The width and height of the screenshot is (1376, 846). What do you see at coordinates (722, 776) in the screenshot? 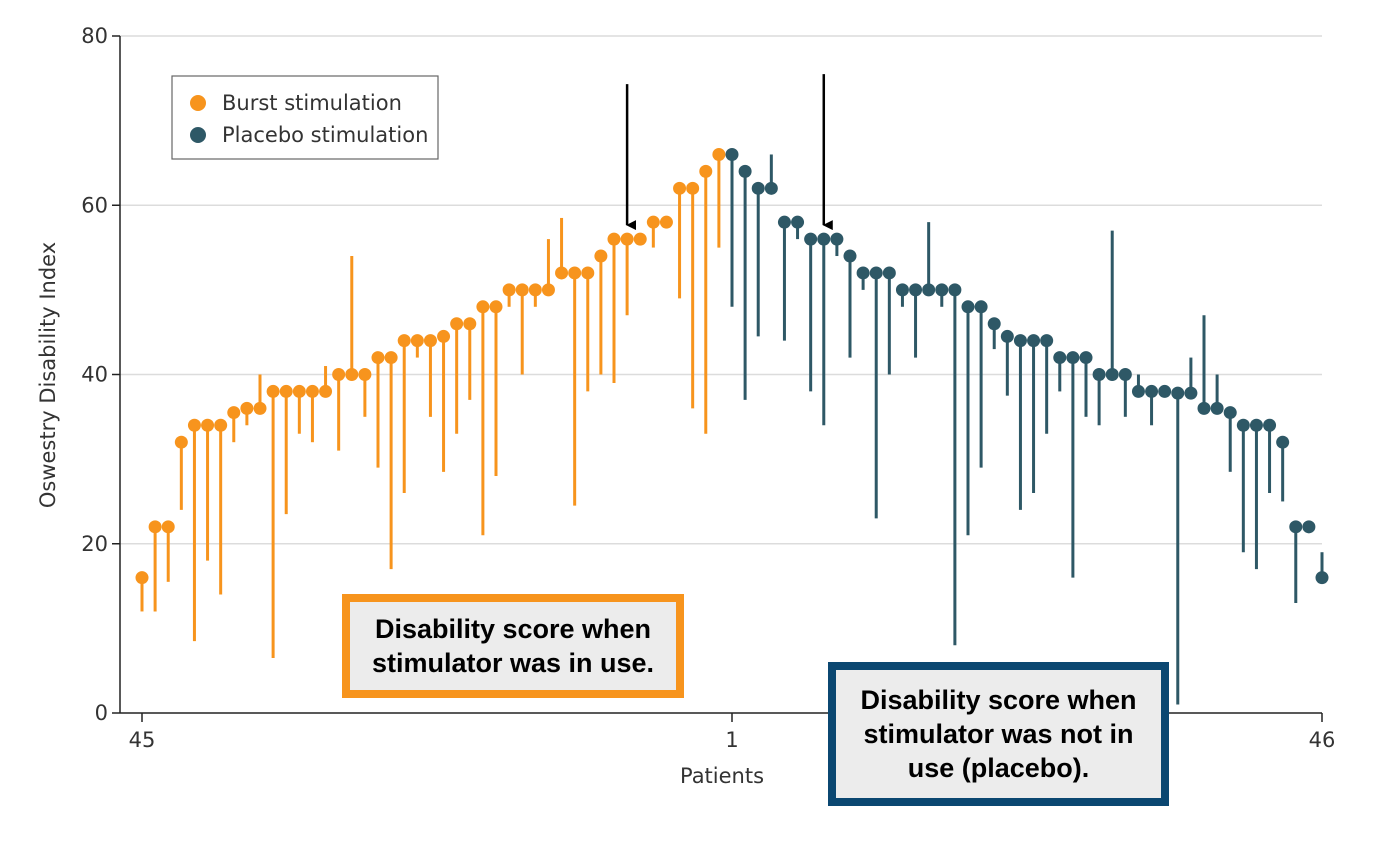
I see `x-axis-label: Patients` at bounding box center [722, 776].